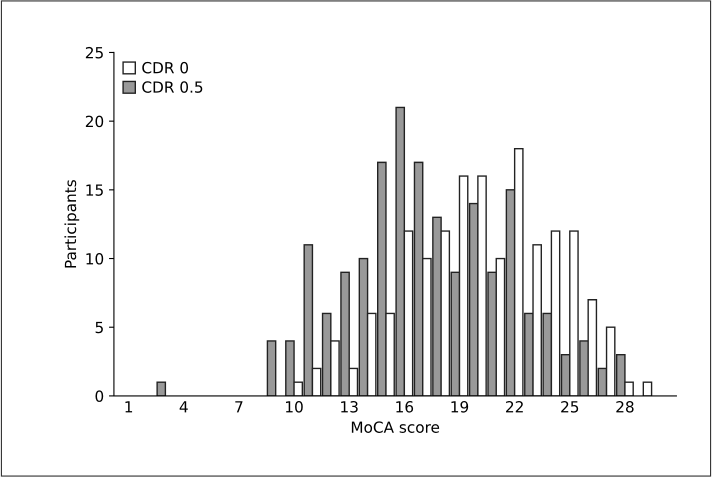 The image size is (712, 477). Describe the element at coordinates (238, 406) in the screenshot. I see `x-tick-label: 7` at that location.